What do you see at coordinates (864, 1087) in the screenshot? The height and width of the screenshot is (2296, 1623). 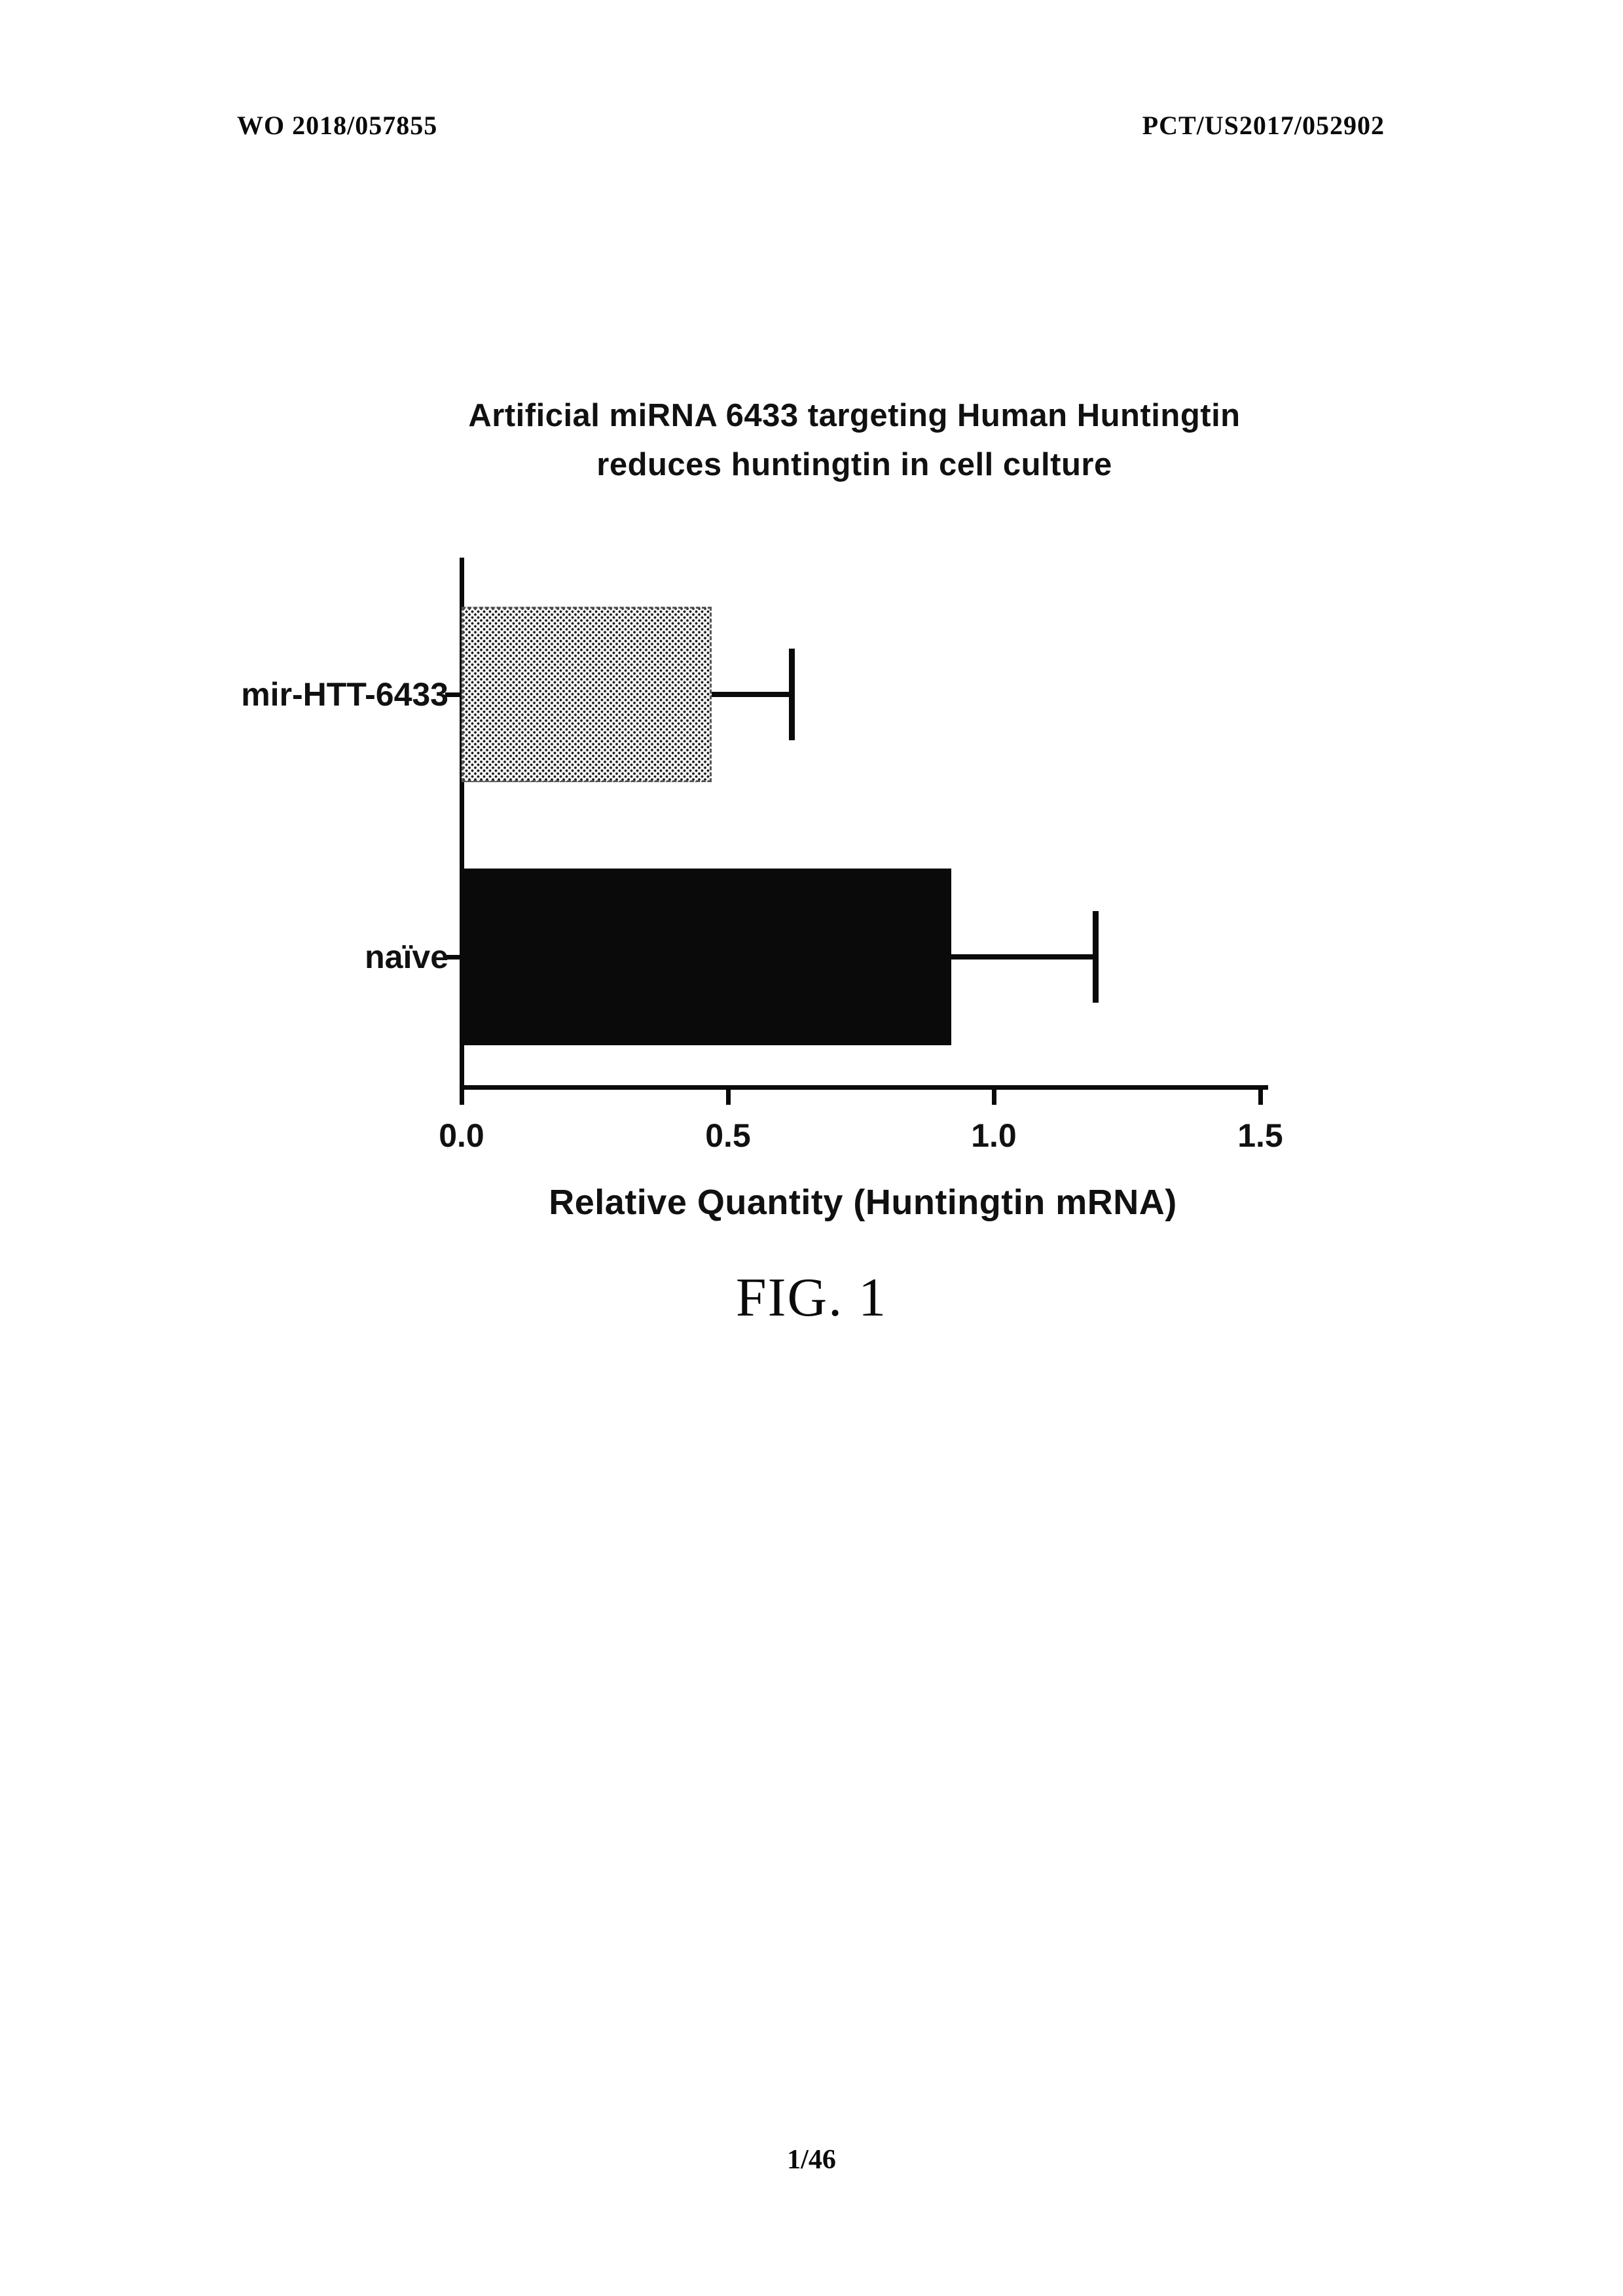 I see `x-axis-line` at bounding box center [864, 1087].